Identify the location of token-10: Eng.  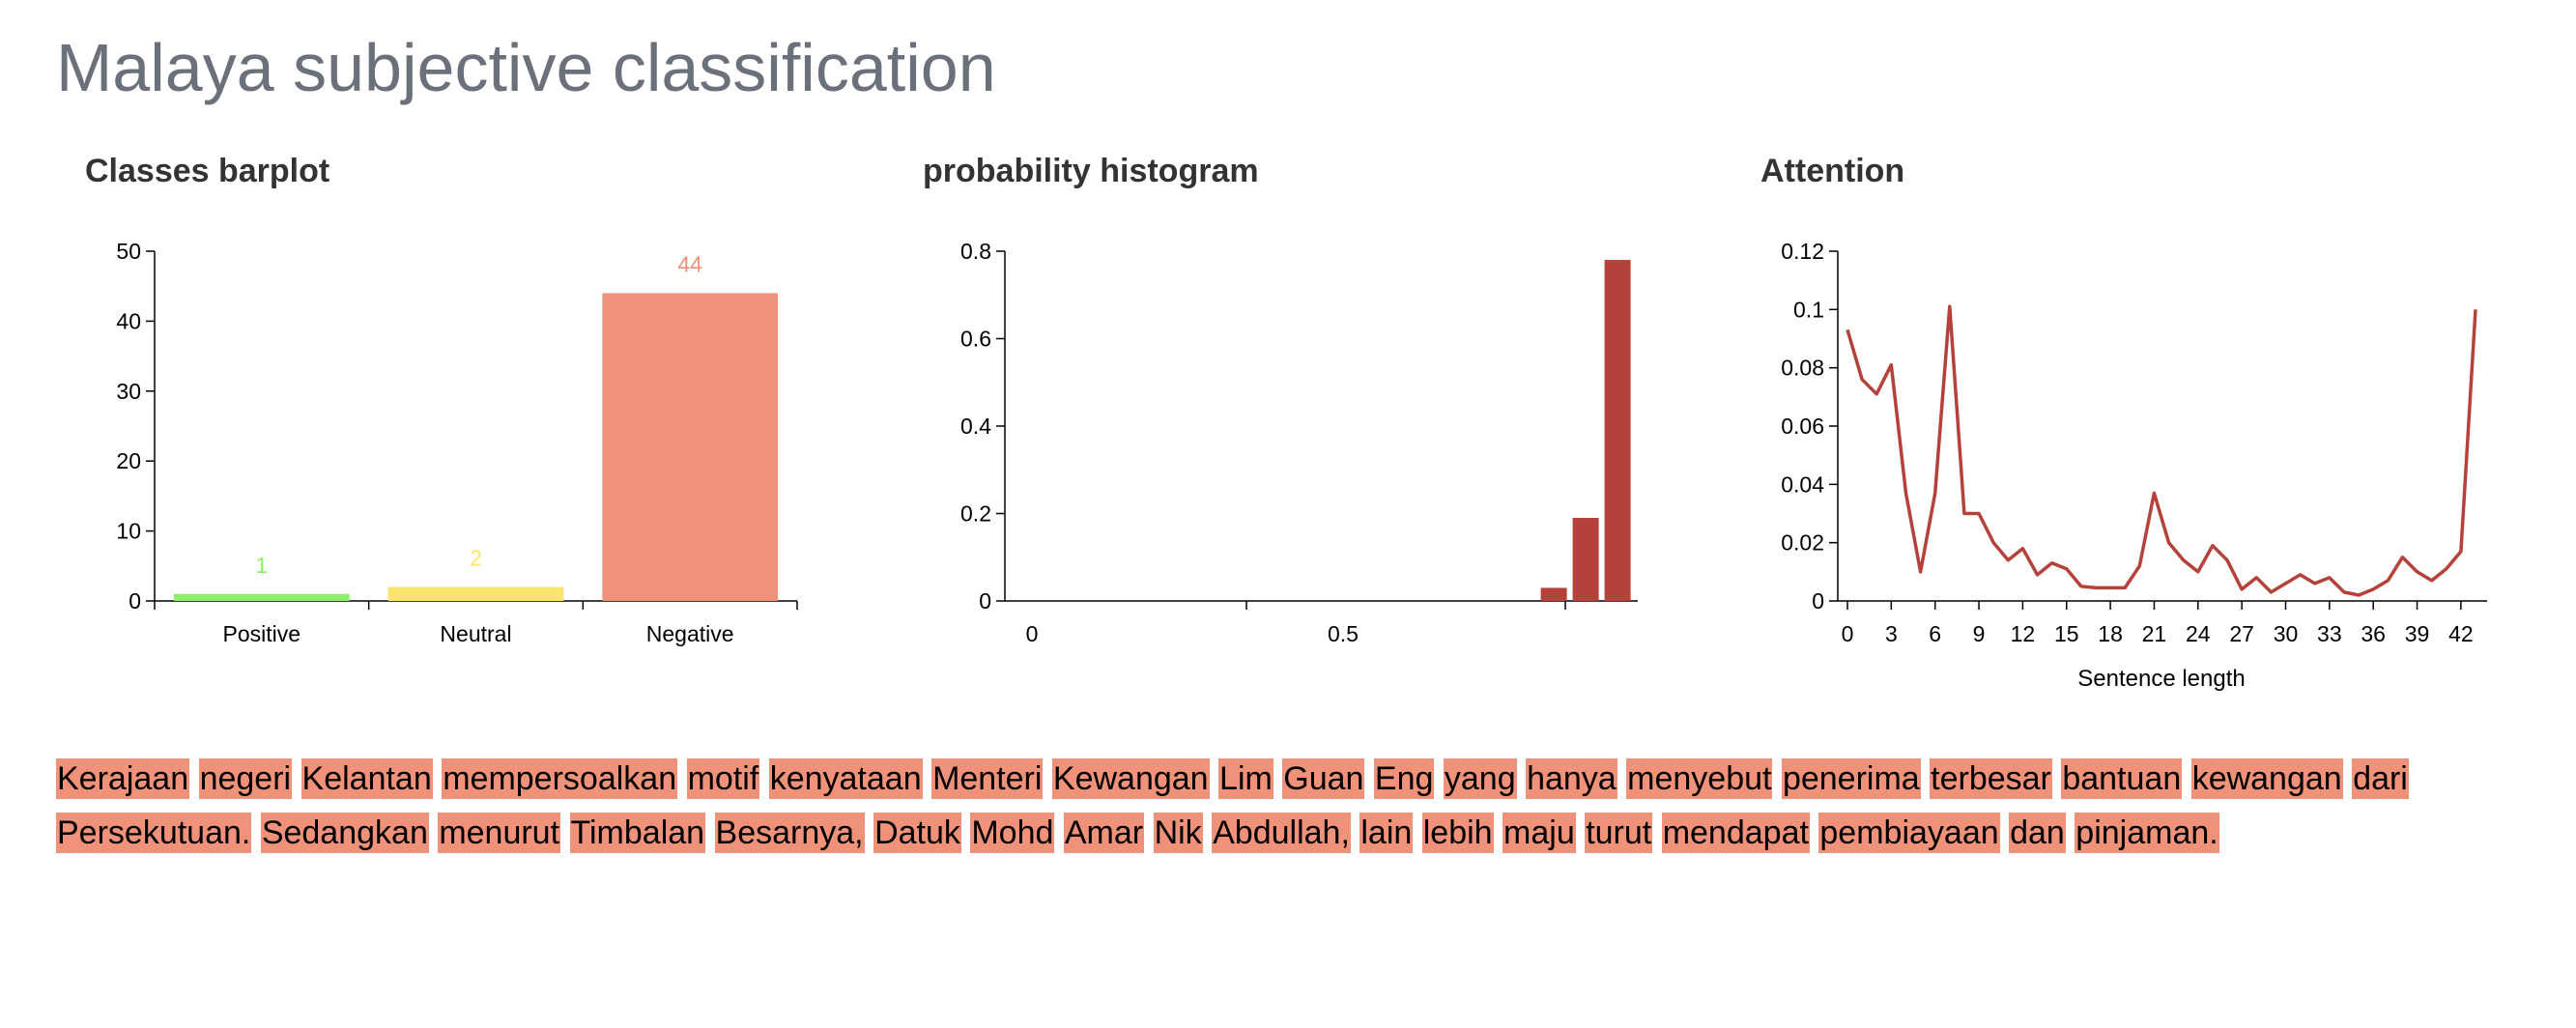
(1404, 779).